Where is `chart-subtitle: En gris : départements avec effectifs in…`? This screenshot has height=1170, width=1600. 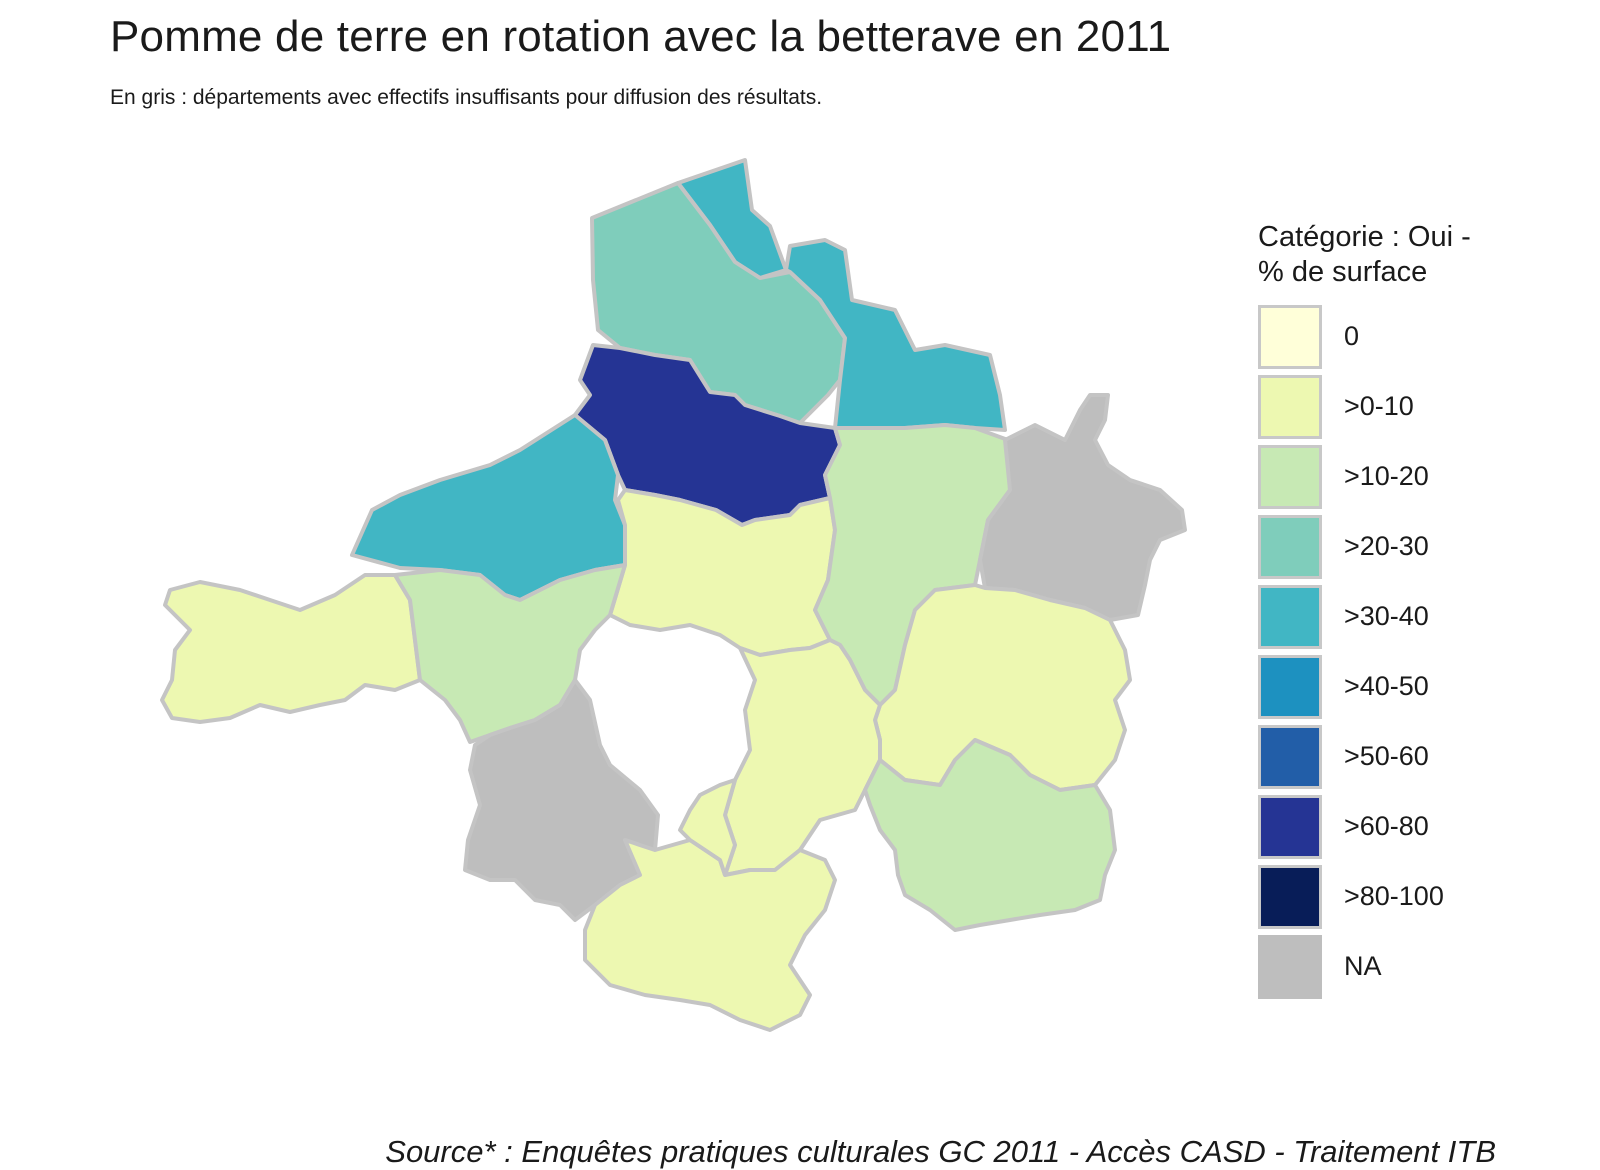 chart-subtitle: En gris : départements avec effectifs in… is located at coordinates (466, 97).